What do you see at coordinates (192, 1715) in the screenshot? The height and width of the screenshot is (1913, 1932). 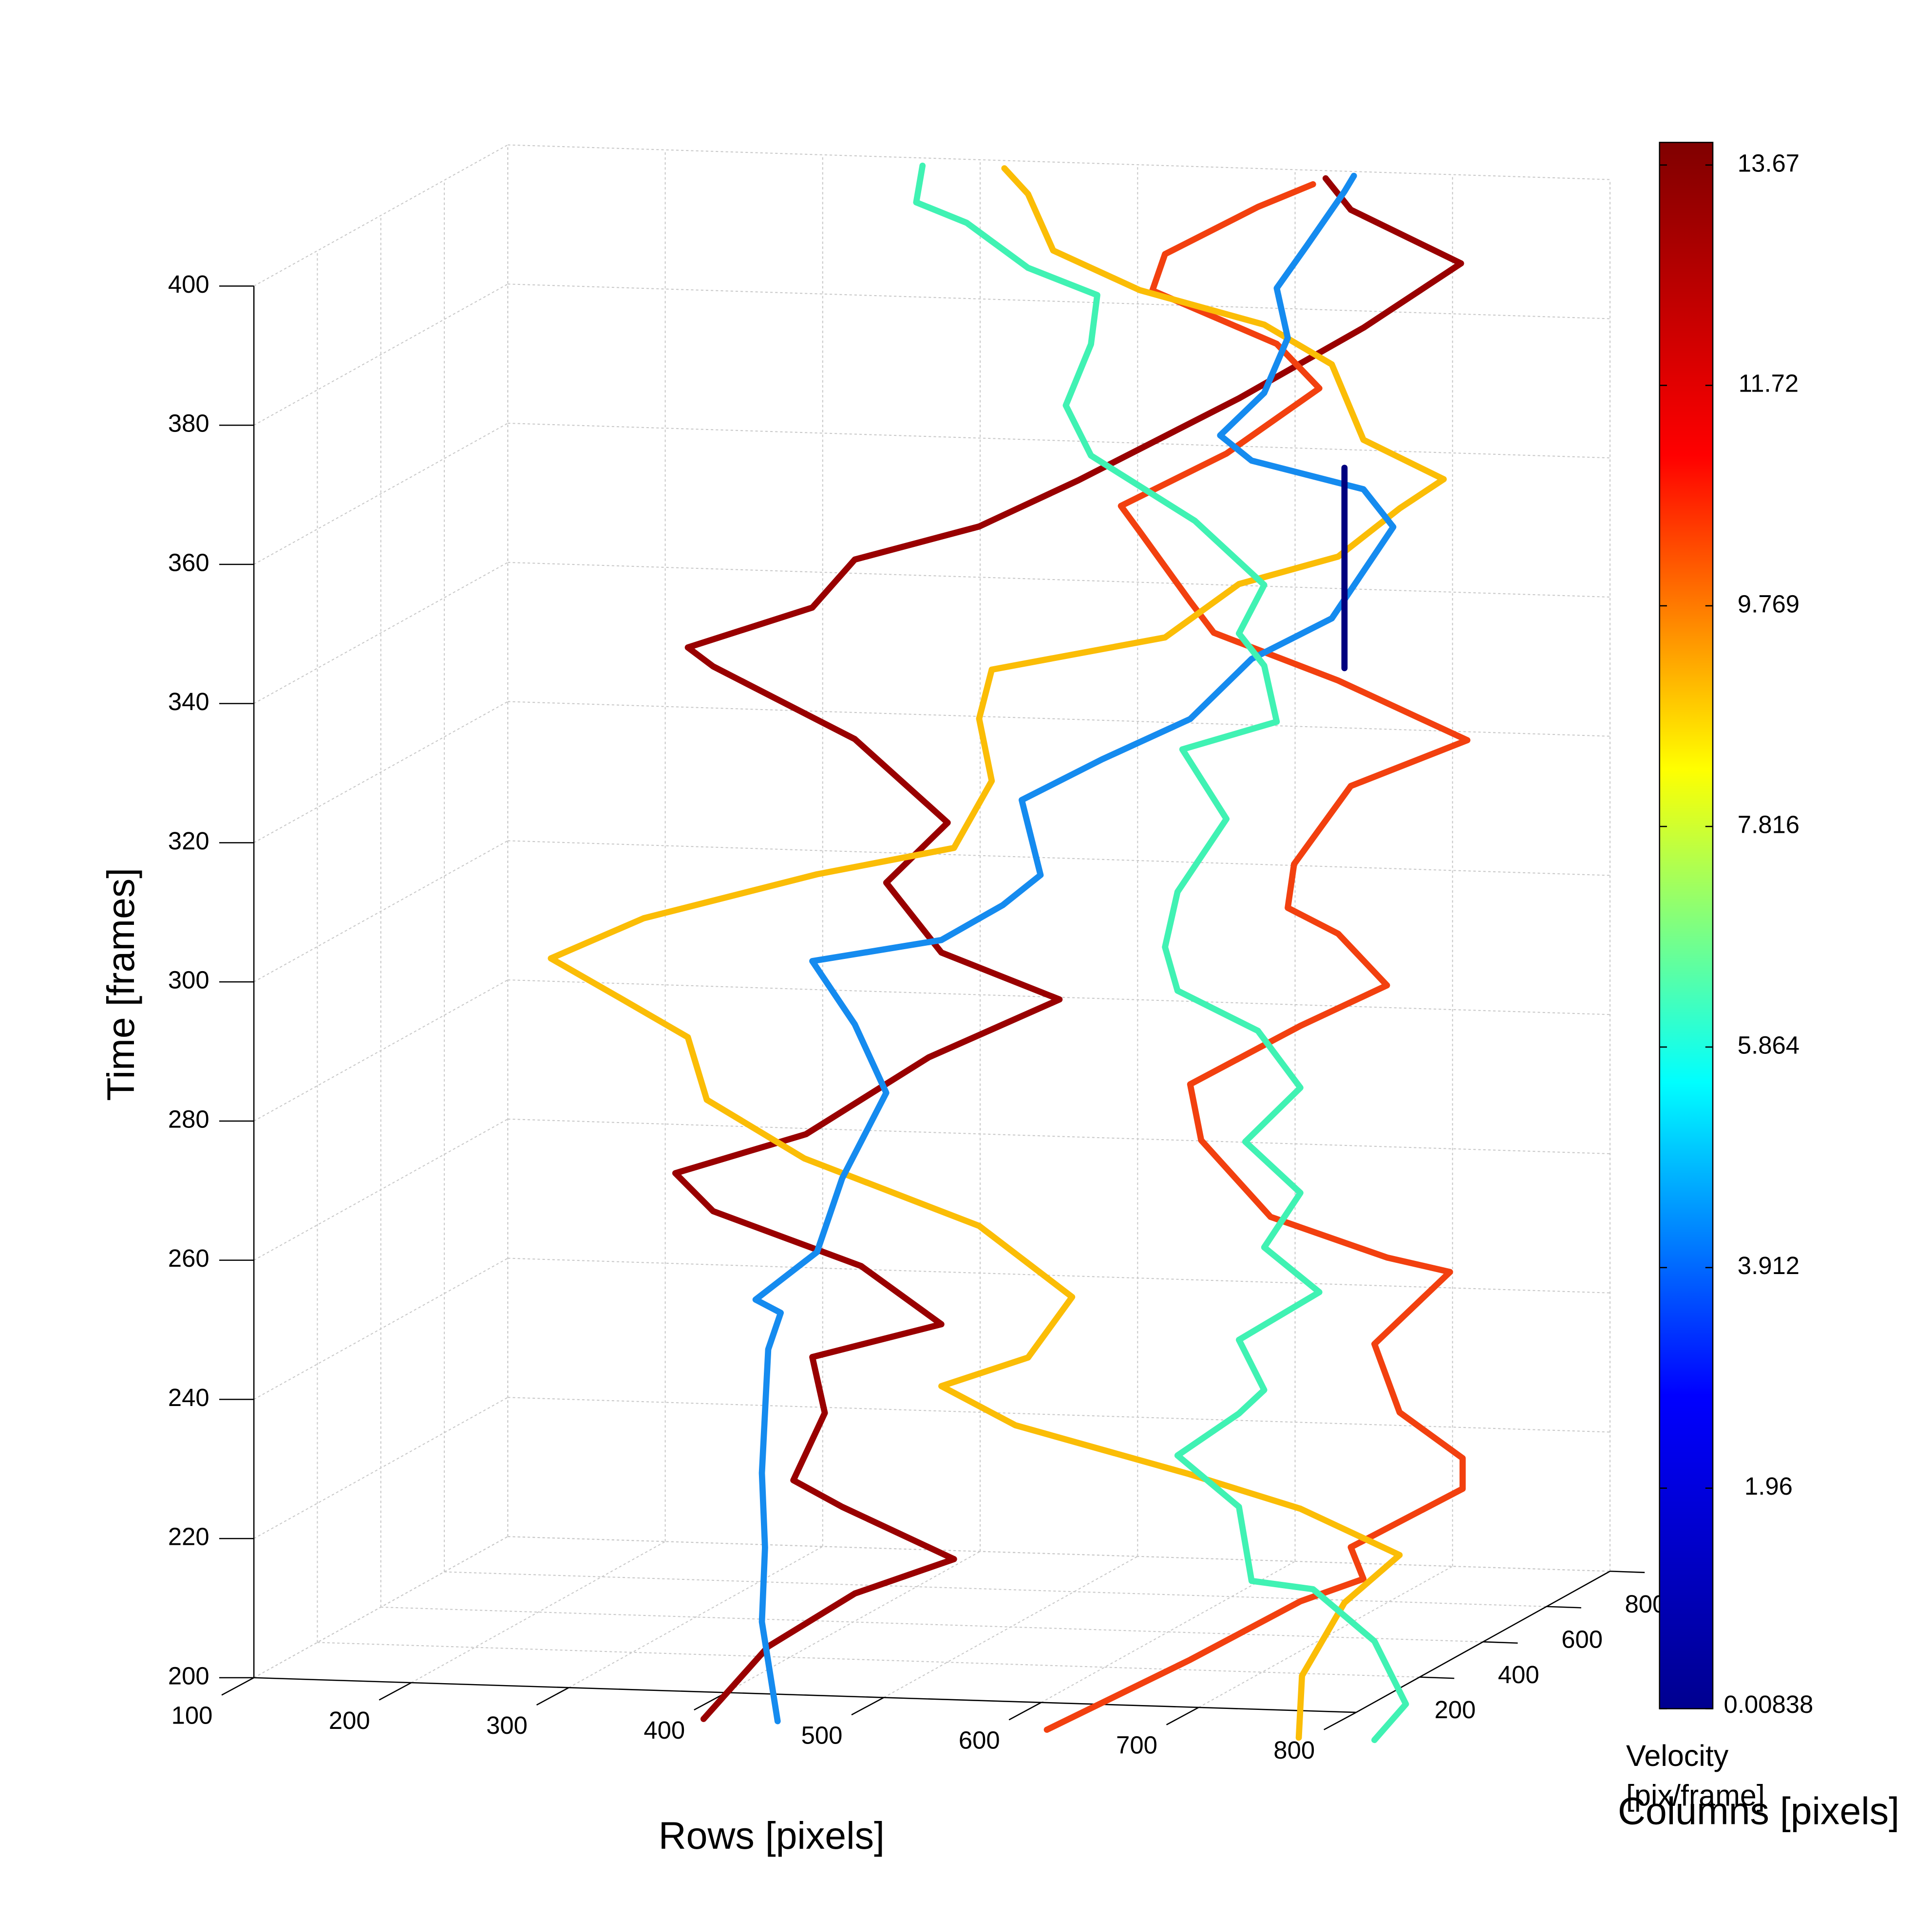 I see `x-tick-label: 100` at bounding box center [192, 1715].